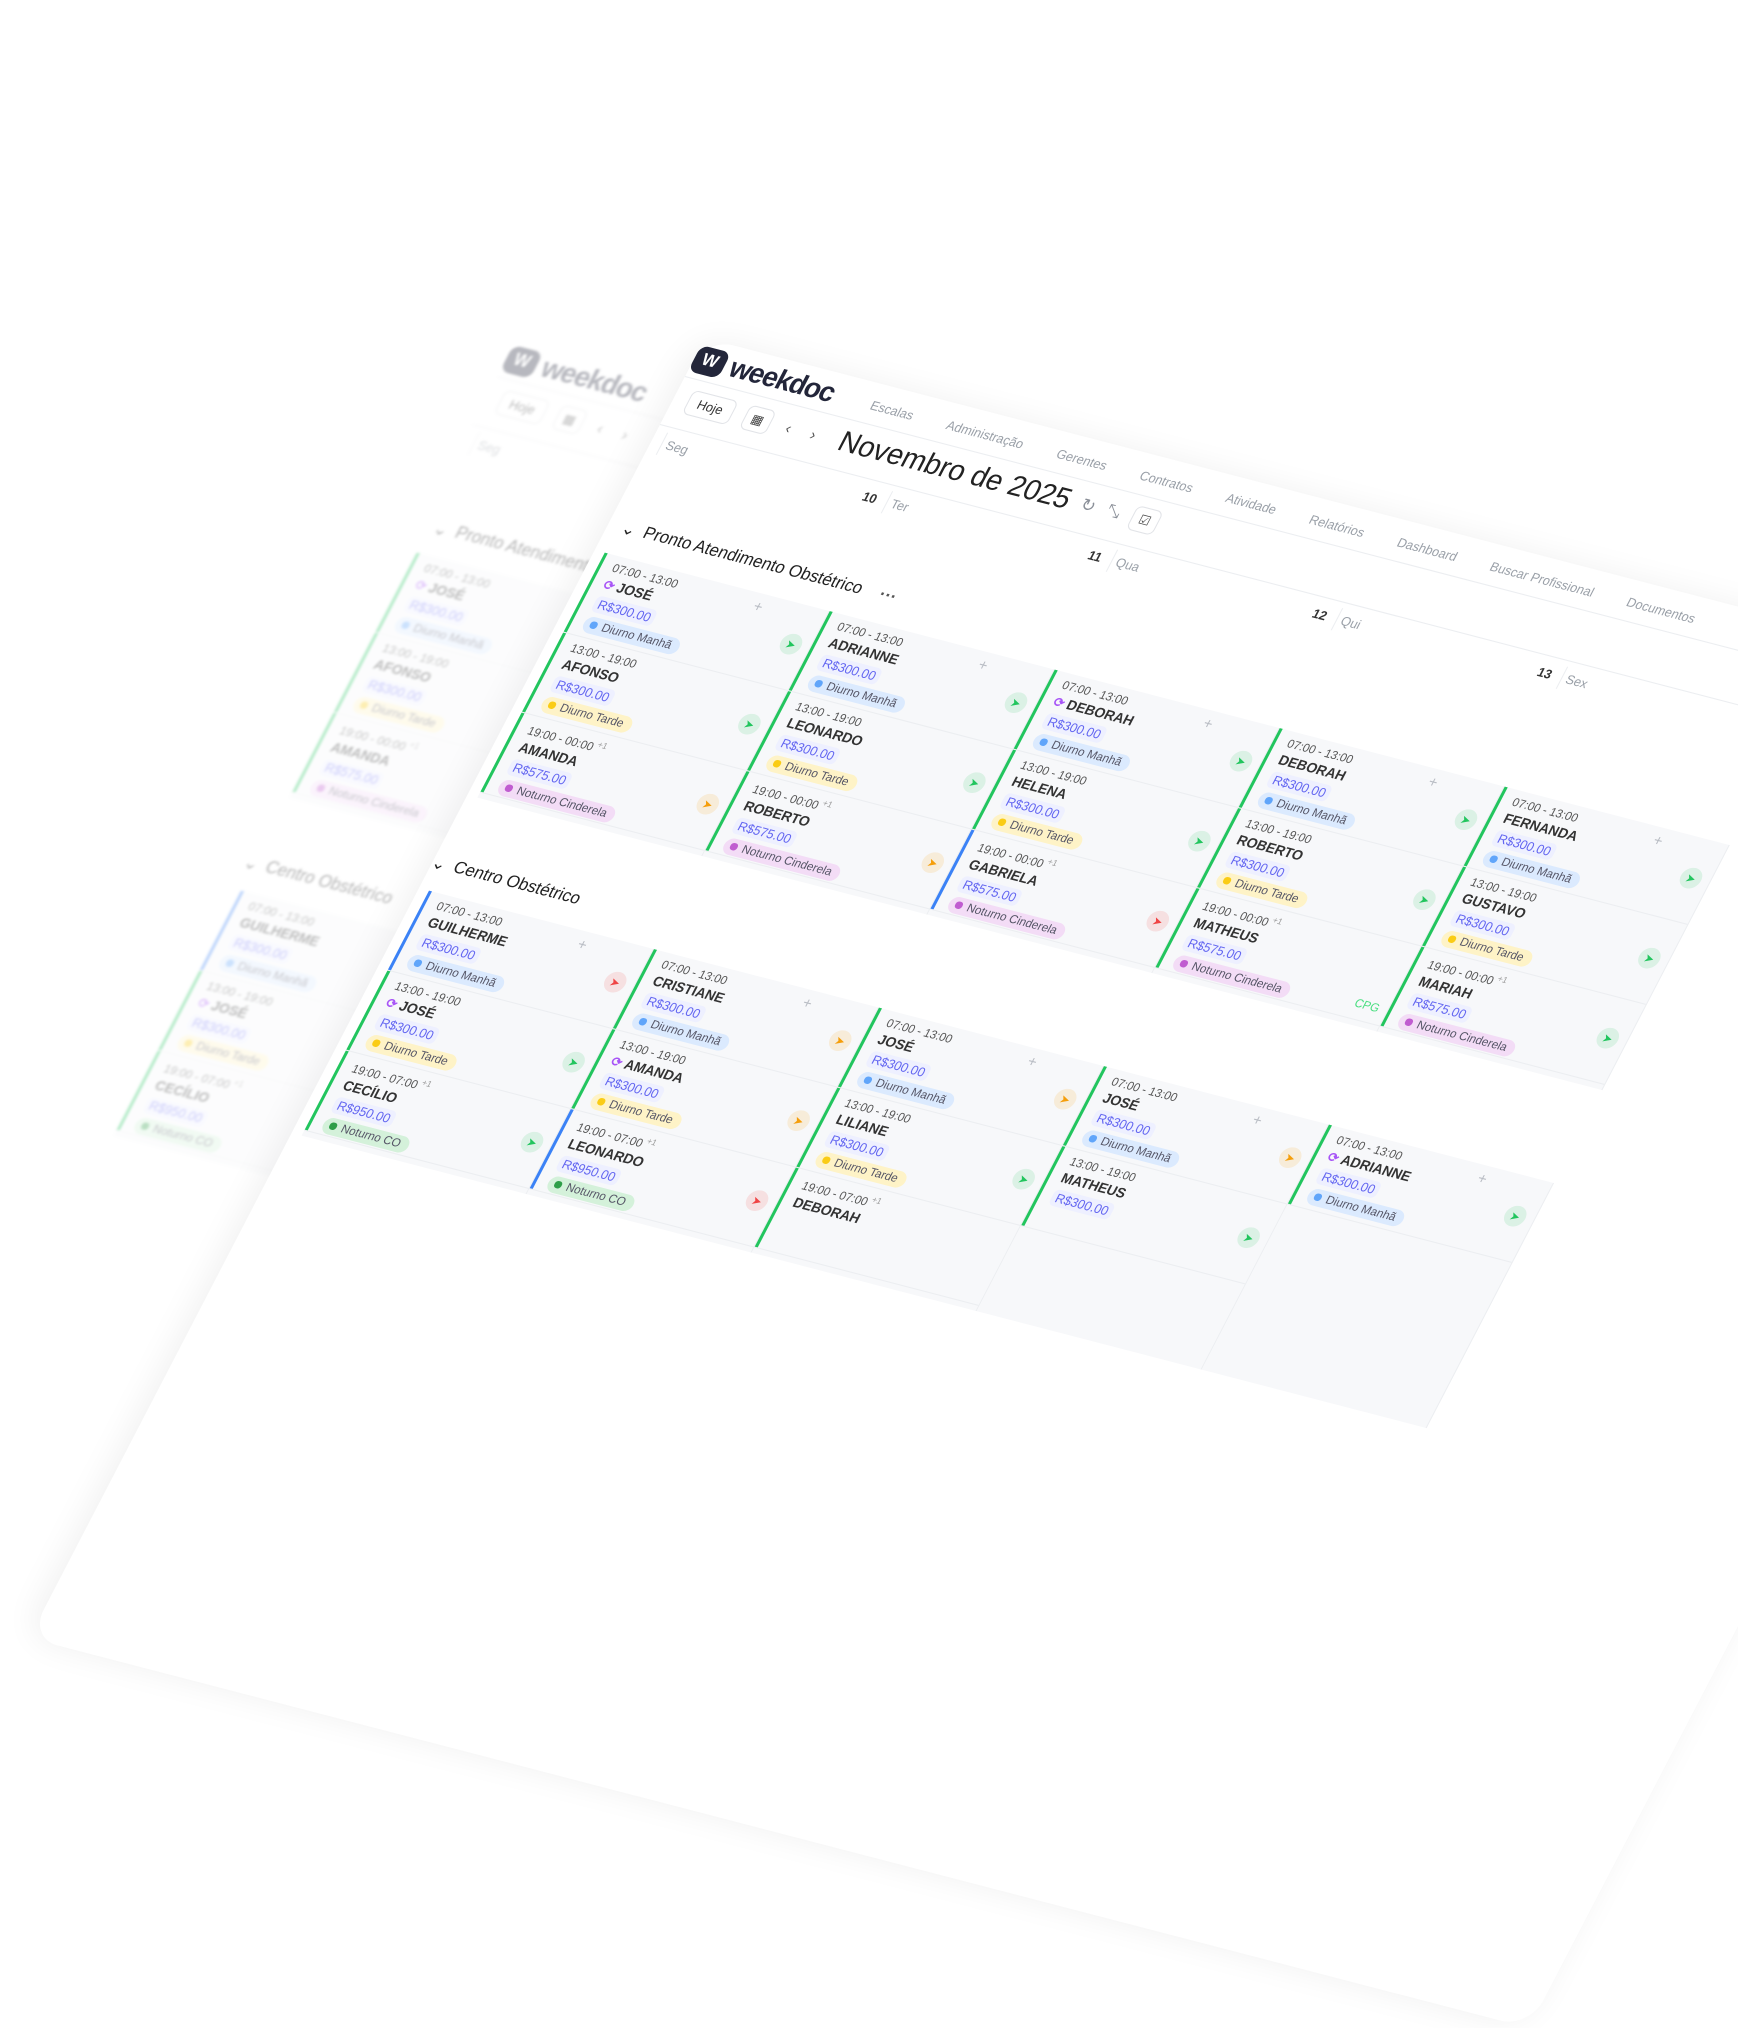 This screenshot has height=2028, width=1738. What do you see at coordinates (1166, 482) in the screenshot?
I see `nav-item: Contratos` at bounding box center [1166, 482].